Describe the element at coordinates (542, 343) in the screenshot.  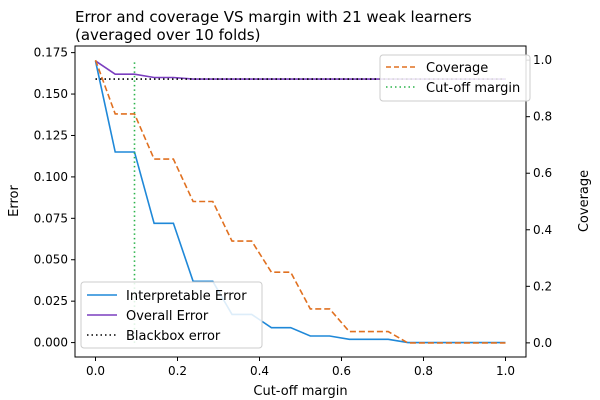
I see `y-right-tick-label: 0.0` at that location.